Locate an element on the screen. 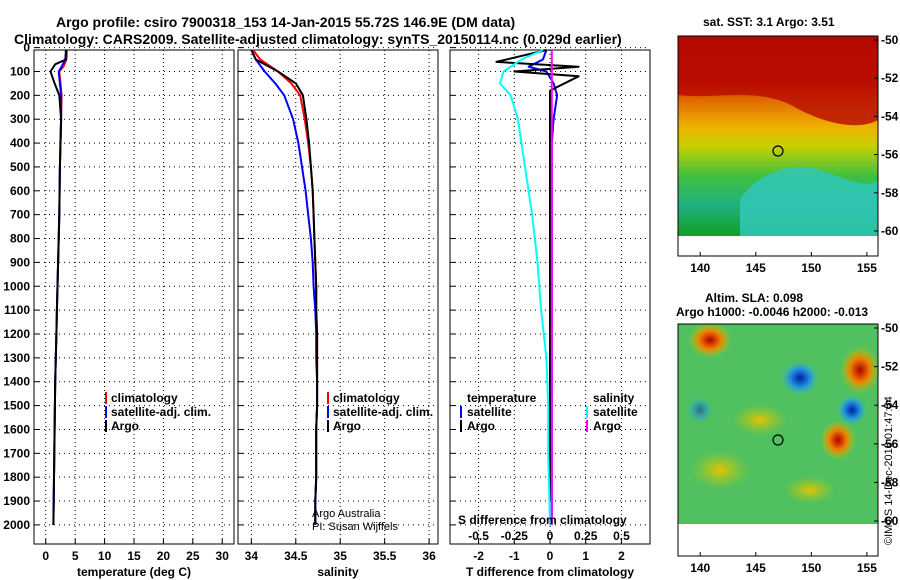  depth-tick-label: 400 is located at coordinates (20, 143).